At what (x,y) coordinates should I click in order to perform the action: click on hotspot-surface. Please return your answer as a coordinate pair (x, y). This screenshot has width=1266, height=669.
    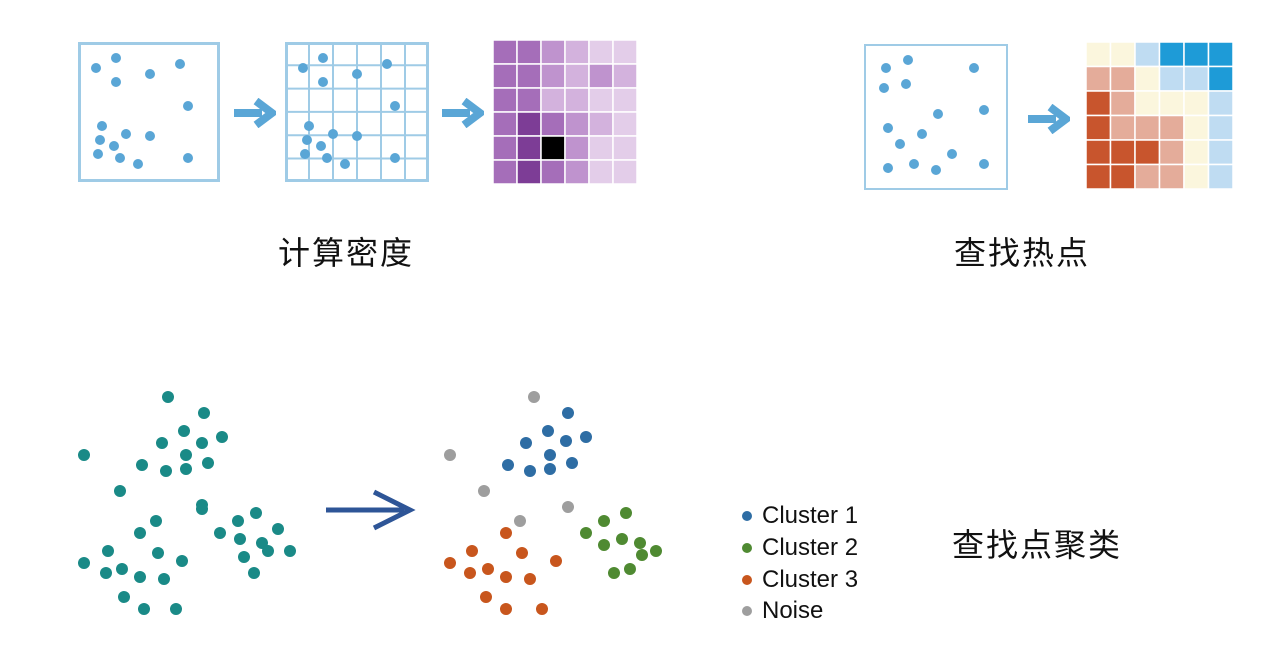
    Looking at the image, I should click on (1160, 116).